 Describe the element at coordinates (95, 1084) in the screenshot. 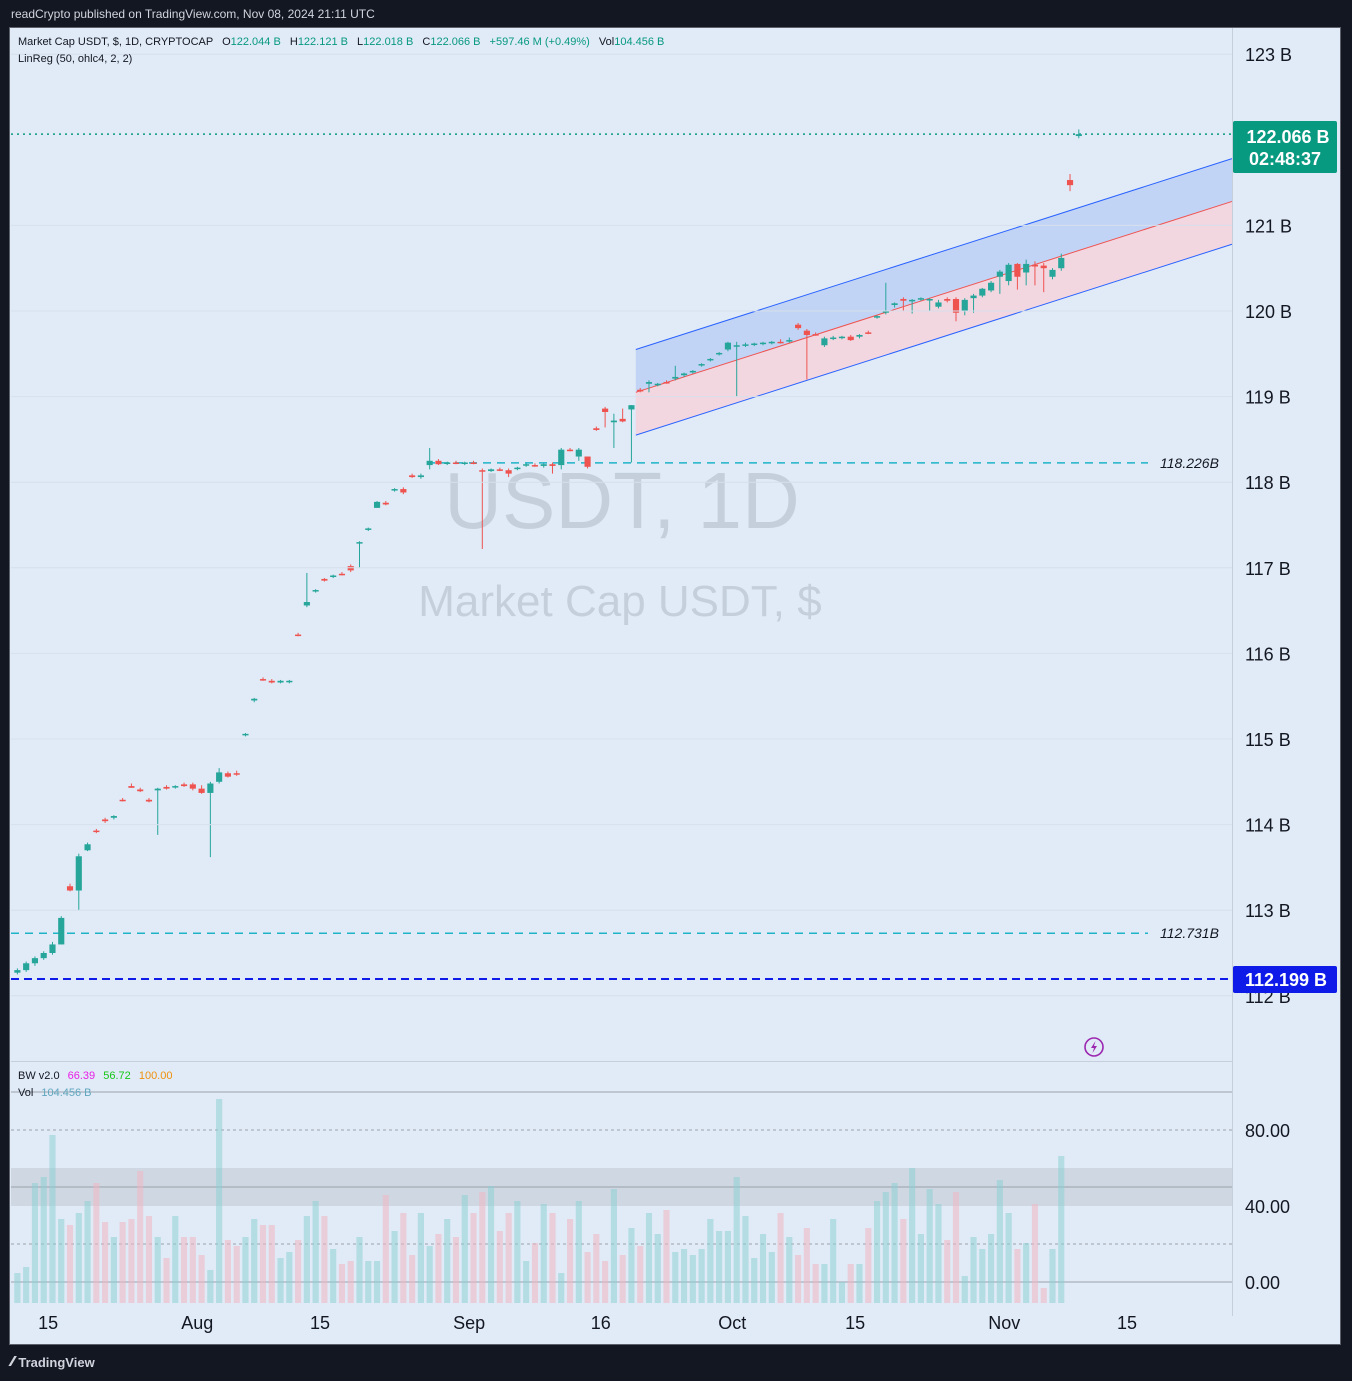

I see `osc-legend: BW v2.0 66.39 56.72 100.00 Vol 104.456 B` at that location.